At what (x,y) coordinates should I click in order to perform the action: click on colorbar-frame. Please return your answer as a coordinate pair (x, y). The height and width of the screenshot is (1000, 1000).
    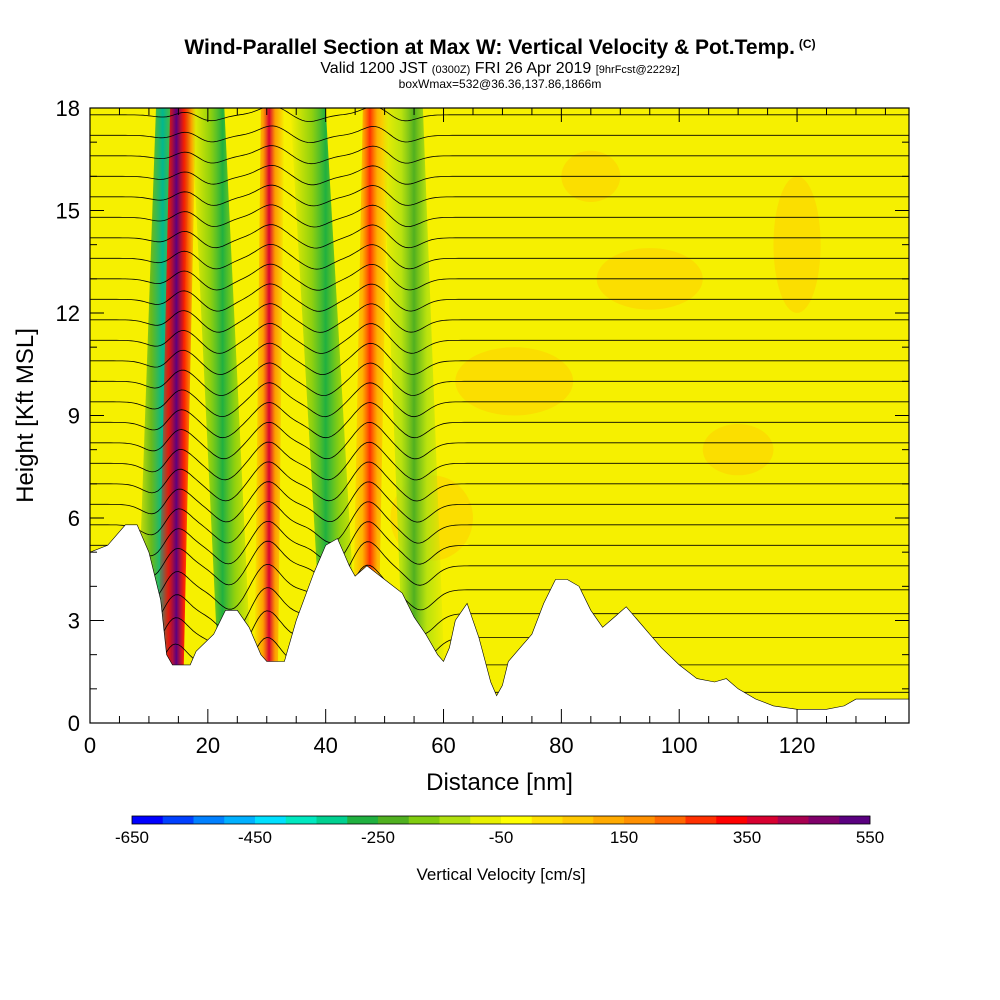
    Looking at the image, I should click on (501, 820).